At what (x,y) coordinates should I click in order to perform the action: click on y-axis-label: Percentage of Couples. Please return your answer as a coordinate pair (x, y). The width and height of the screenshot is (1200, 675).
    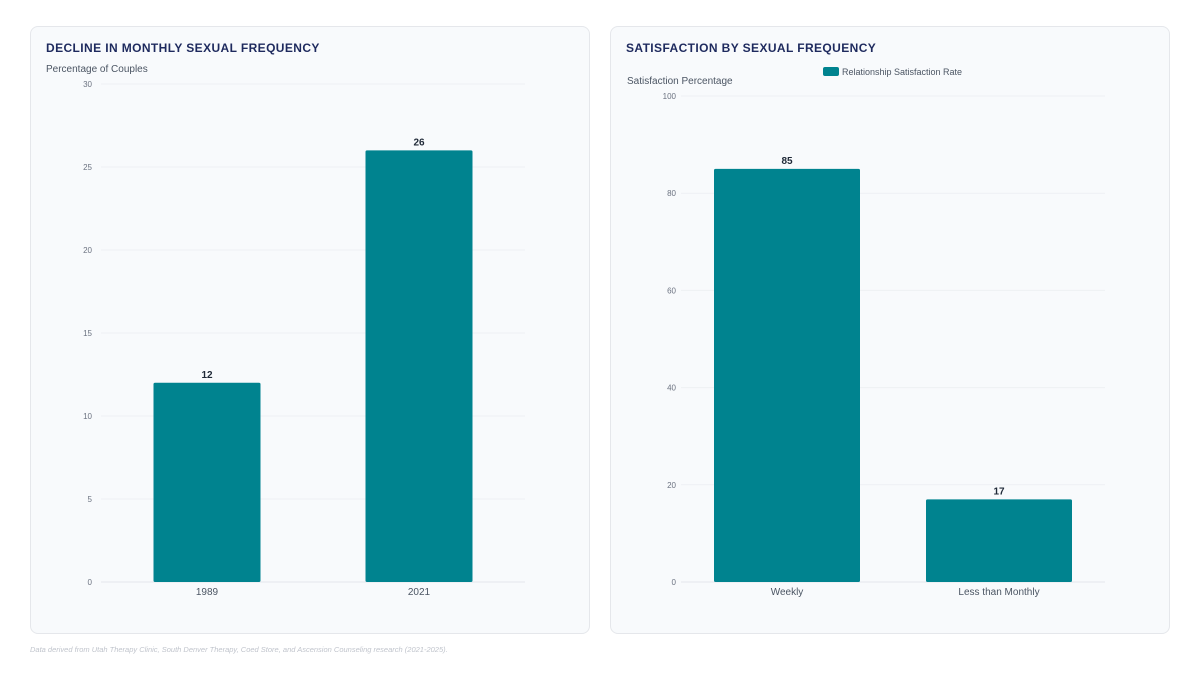
    Looking at the image, I should click on (97, 69).